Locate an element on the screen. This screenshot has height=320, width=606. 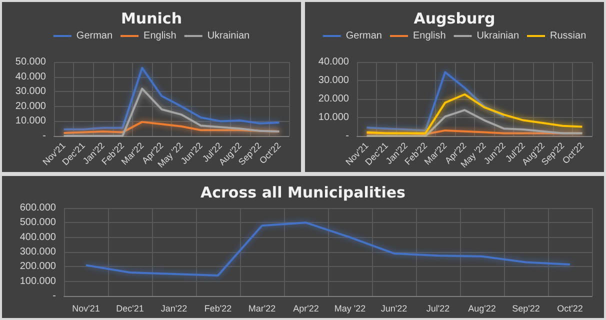
x-tick-label: Oct'22 is located at coordinates (570, 309).